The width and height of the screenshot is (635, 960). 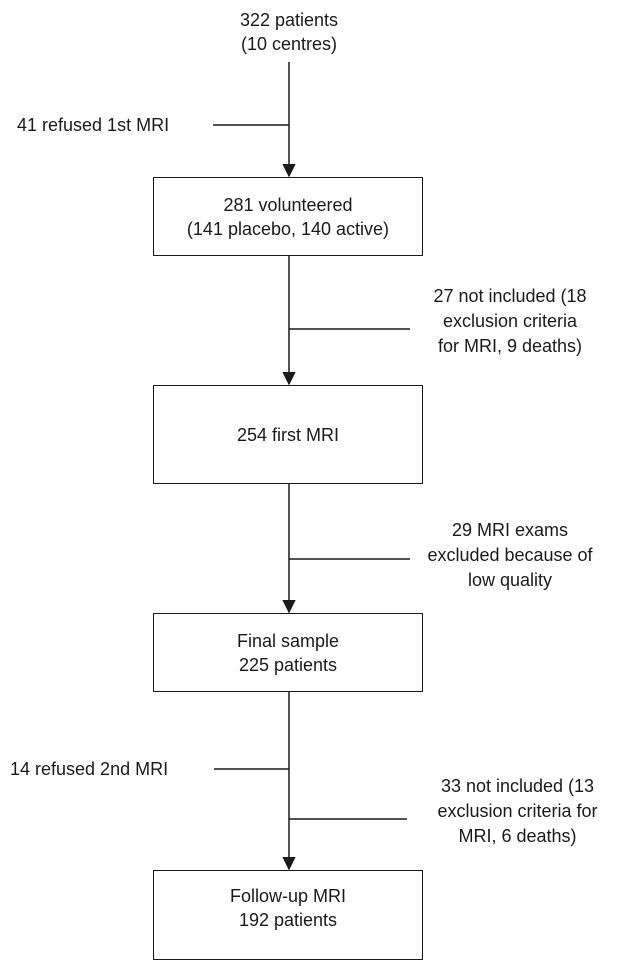 What do you see at coordinates (289, 32) in the screenshot?
I see `start-node: 322 patients (10 centres)` at bounding box center [289, 32].